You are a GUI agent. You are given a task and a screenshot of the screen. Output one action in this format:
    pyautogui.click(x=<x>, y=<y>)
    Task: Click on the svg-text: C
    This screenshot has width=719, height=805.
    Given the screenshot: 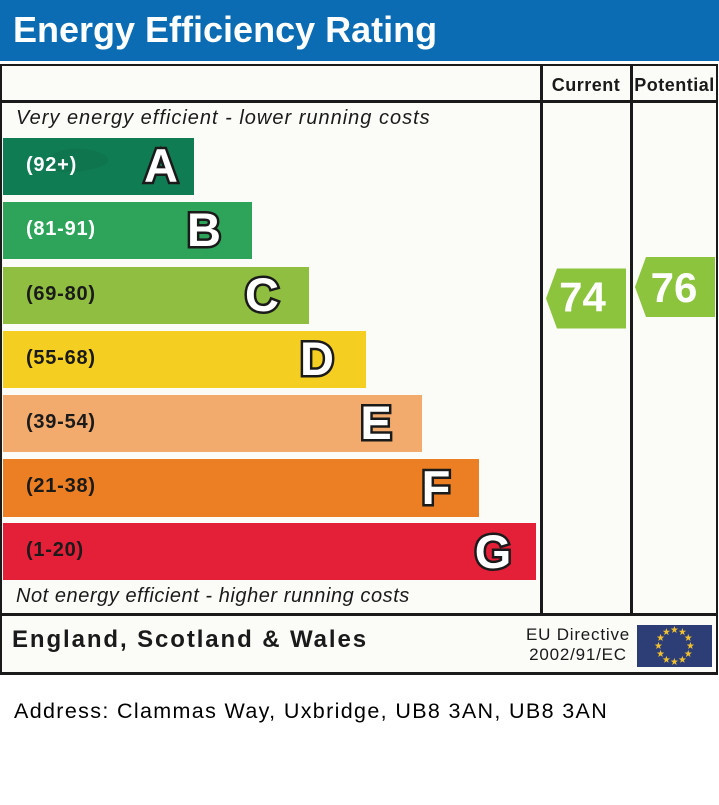 What is the action you would take?
    pyautogui.click(x=262, y=294)
    